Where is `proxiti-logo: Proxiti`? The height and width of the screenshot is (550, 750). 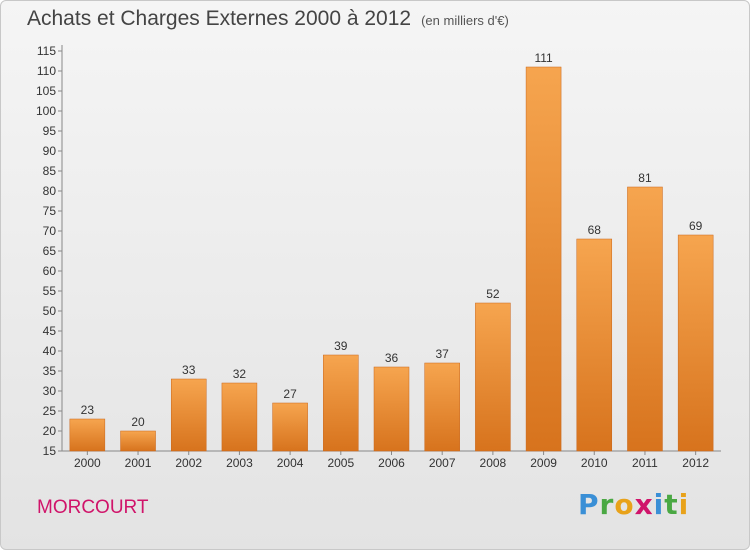
proxiti-logo: Proxiti is located at coordinates (633, 504).